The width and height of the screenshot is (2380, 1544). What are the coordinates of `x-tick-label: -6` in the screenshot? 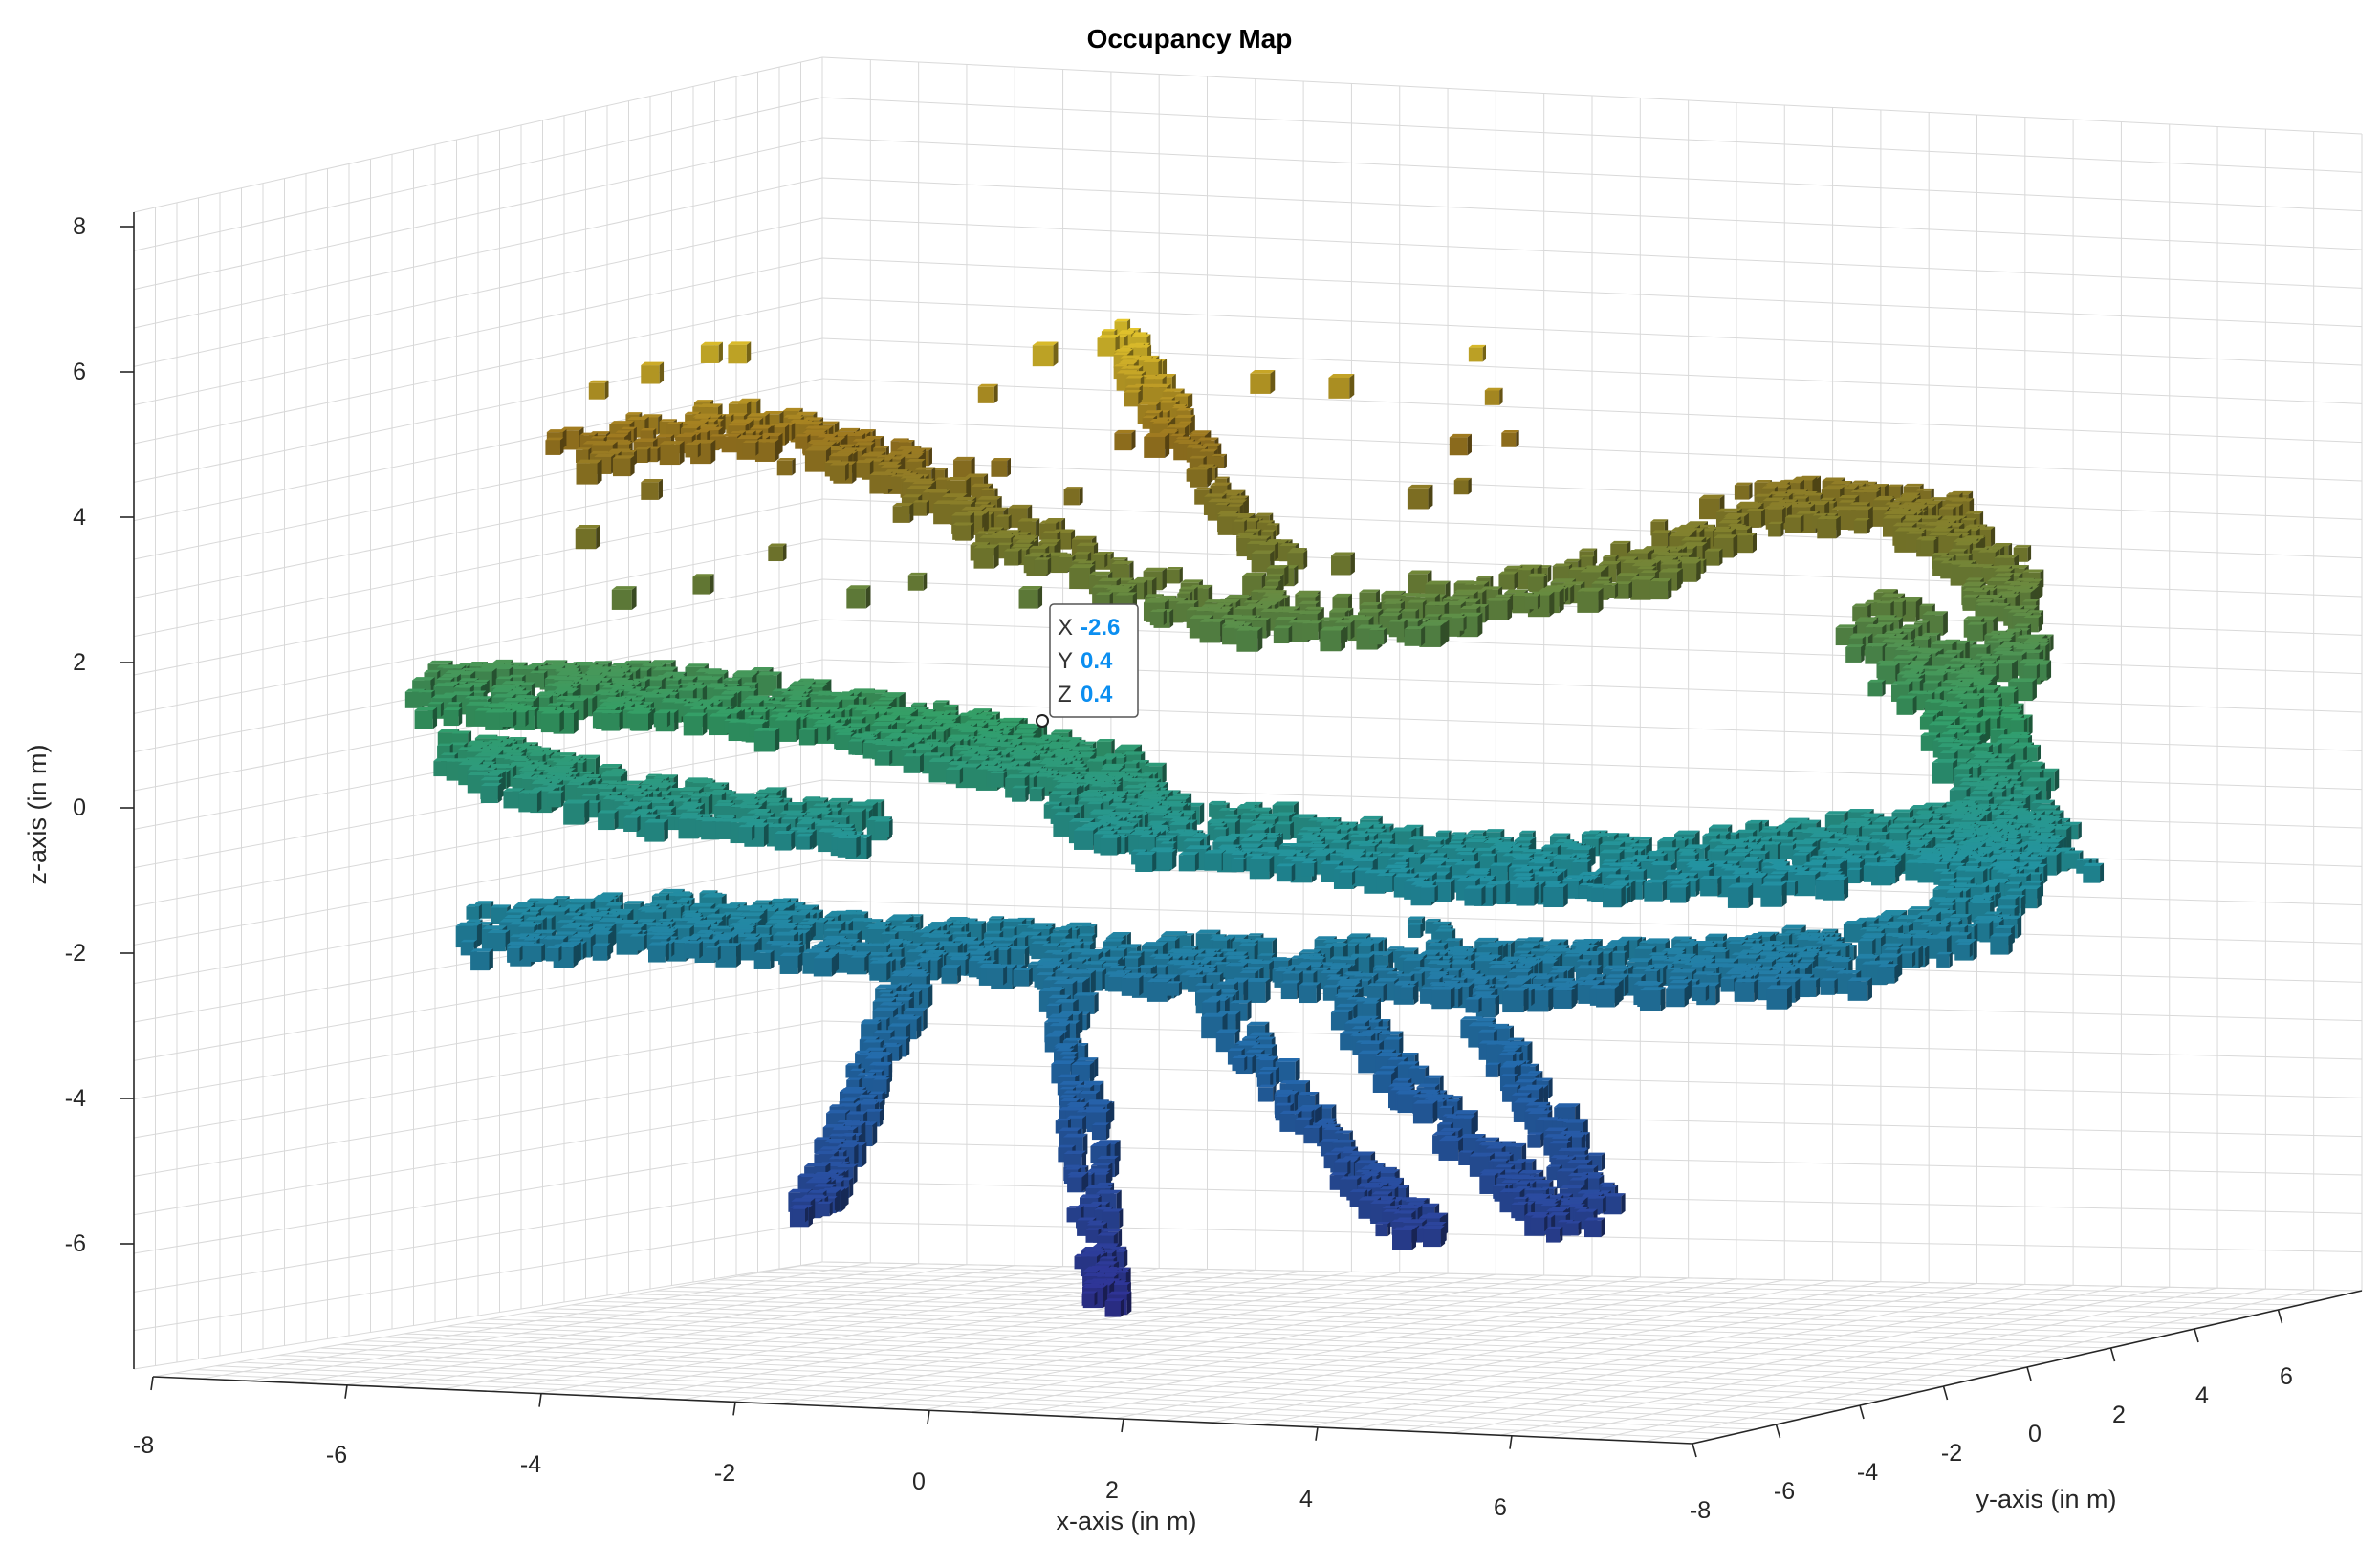 It's located at (336, 1455).